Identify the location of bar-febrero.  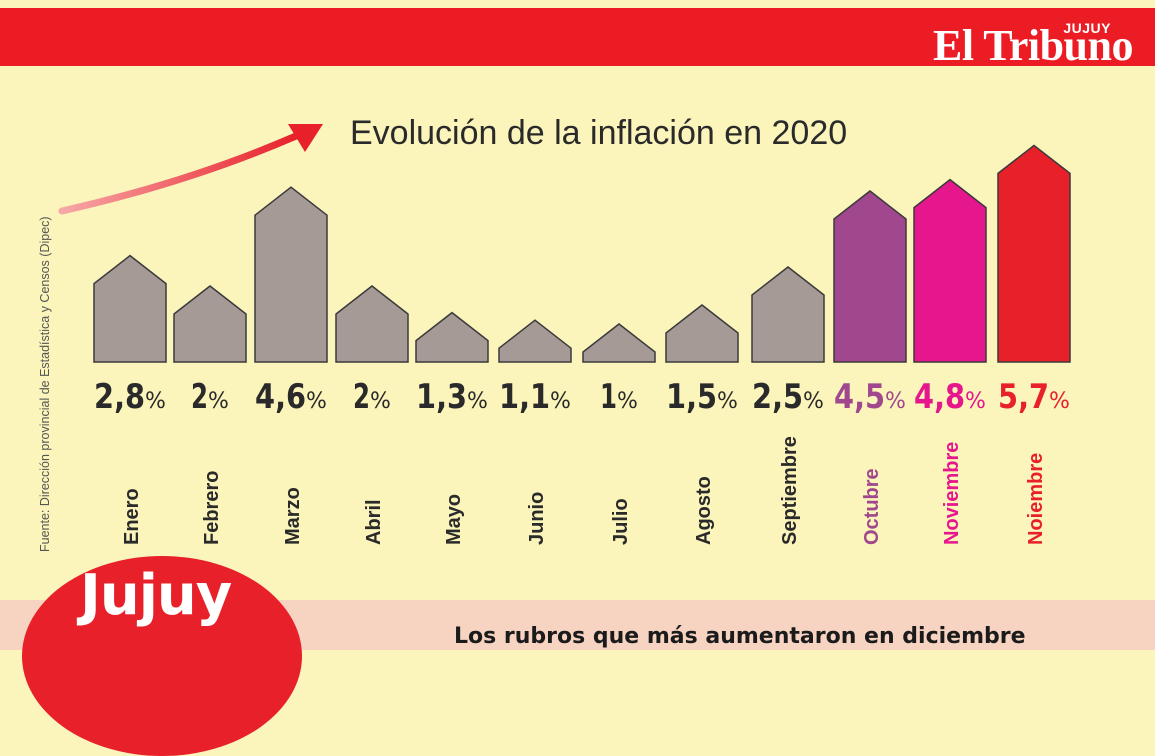
(210, 324).